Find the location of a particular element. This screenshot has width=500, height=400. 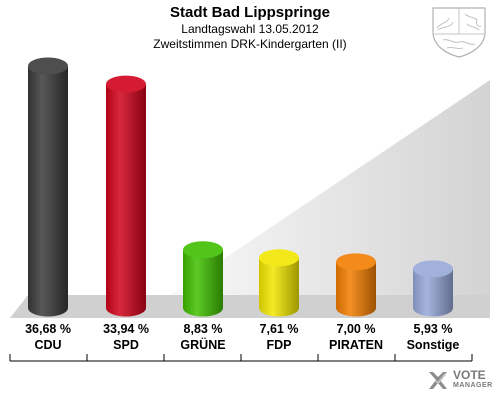

bar-top-grüne is located at coordinates (203, 250).